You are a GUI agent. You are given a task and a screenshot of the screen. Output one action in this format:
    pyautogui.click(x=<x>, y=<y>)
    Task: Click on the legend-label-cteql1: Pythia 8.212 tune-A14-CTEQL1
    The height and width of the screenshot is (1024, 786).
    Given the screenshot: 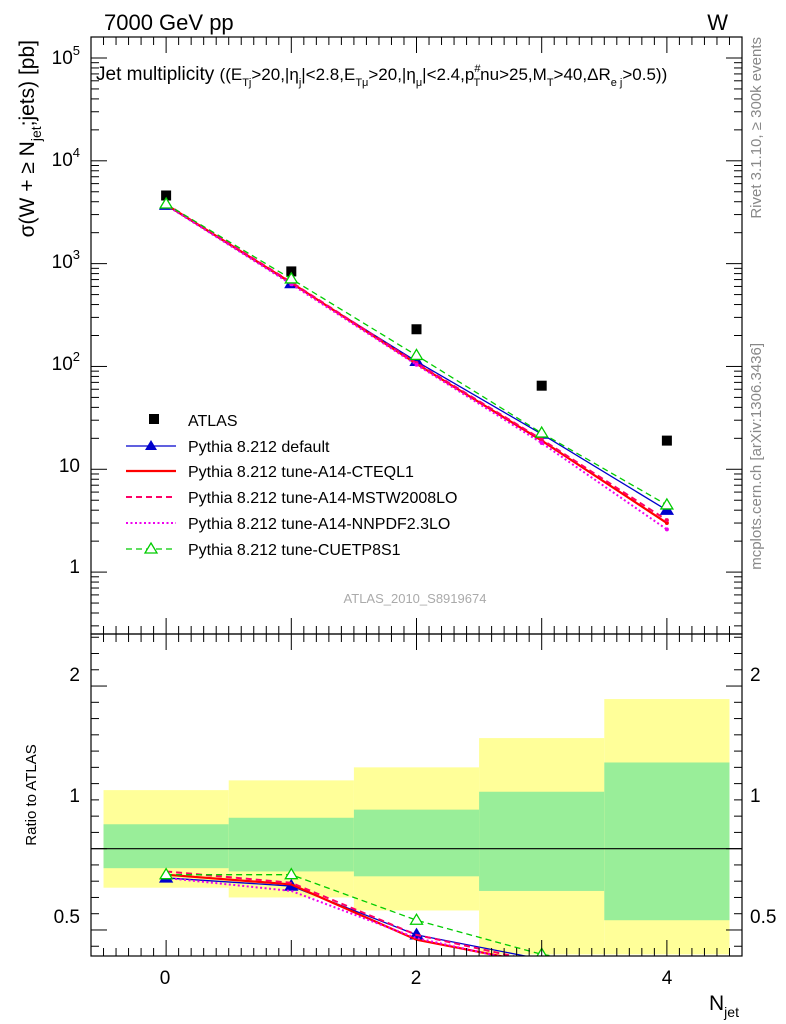 What is the action you would take?
    pyautogui.click(x=301, y=472)
    